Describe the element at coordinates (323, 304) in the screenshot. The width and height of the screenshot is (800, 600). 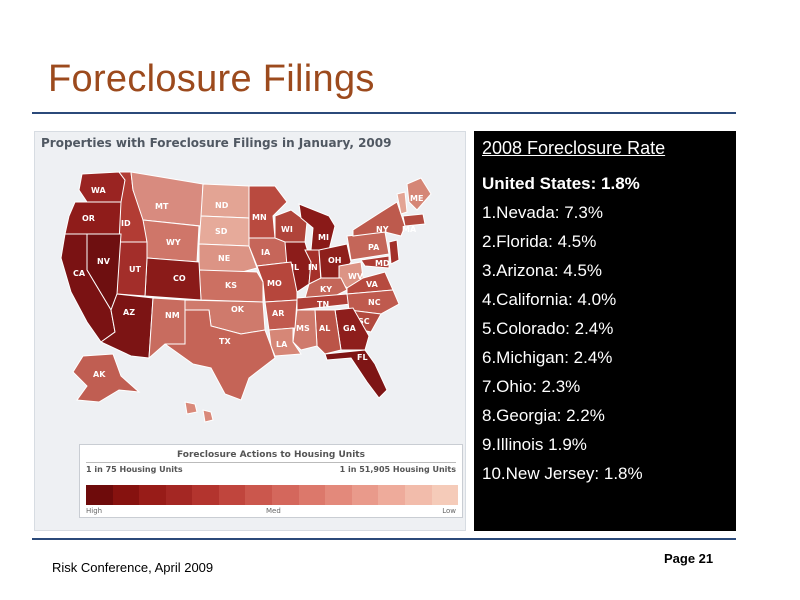
I see `state-label: TN` at that location.